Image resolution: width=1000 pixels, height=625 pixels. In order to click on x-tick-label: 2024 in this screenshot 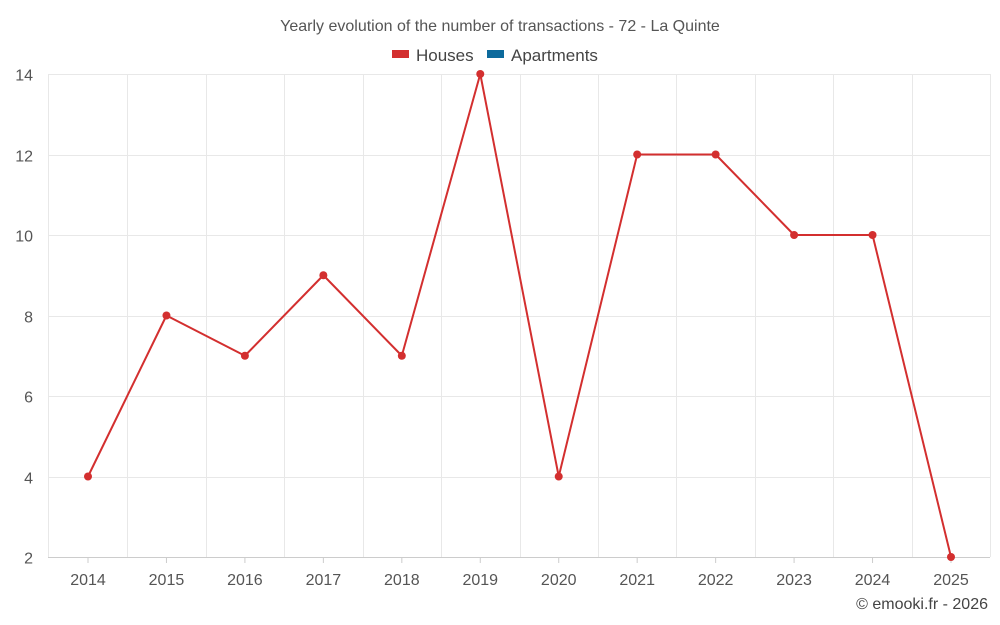, I will do `click(873, 580)`.